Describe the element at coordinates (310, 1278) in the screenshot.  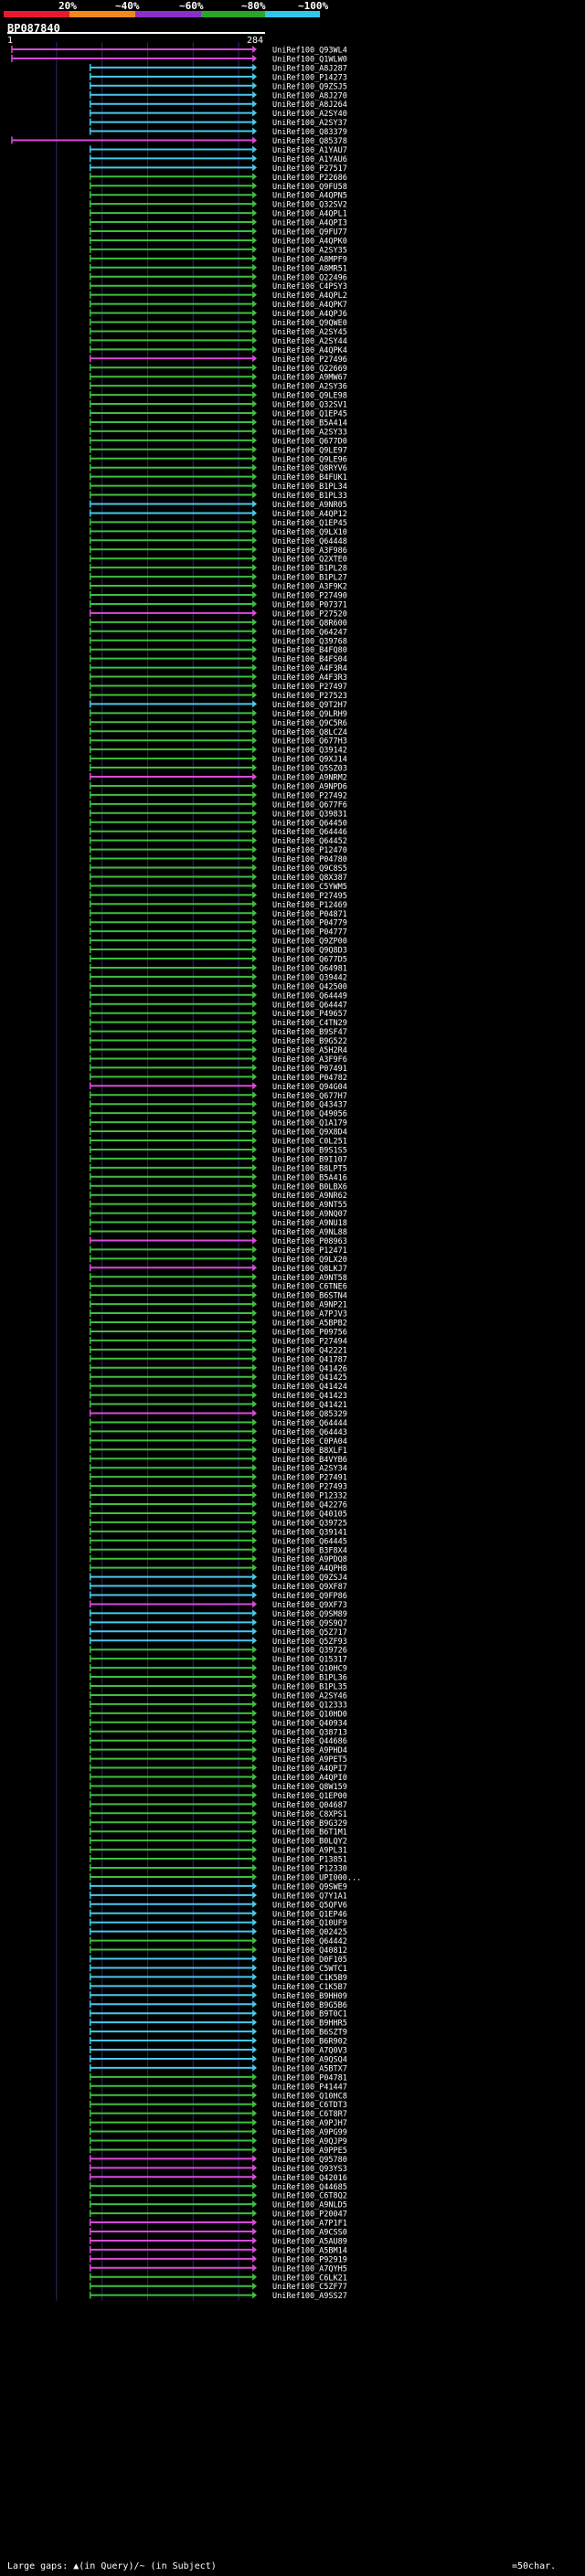
I see `hit-label: UniRef100_A9NT58` at that location.